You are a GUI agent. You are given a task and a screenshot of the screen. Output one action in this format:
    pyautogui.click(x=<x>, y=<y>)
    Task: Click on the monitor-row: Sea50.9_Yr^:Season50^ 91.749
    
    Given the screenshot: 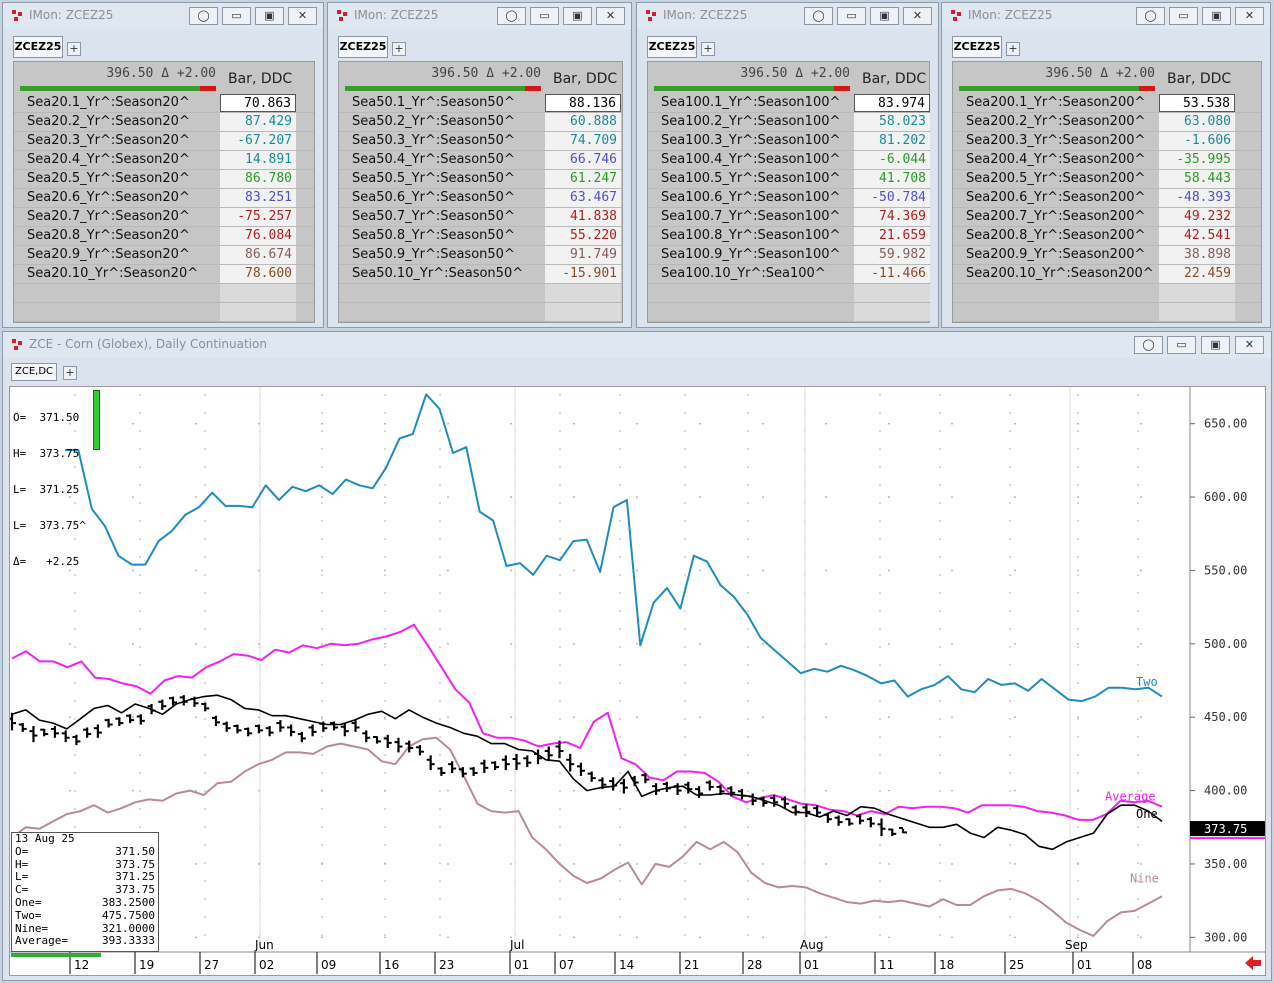 What is the action you would take?
    pyautogui.click(x=480, y=255)
    